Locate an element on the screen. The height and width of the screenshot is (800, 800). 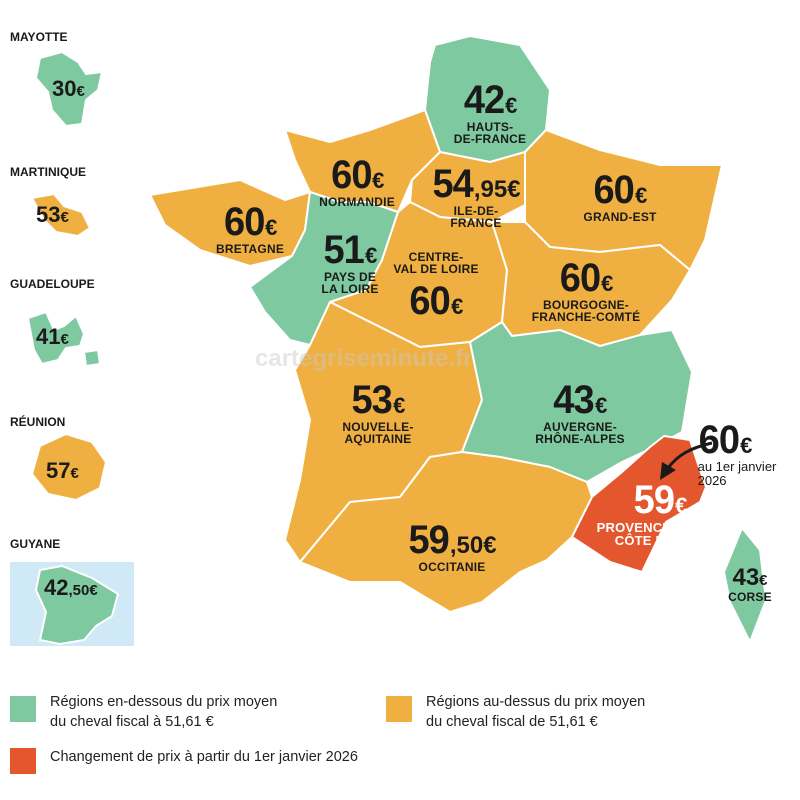
overseas-reunion-shape is located at coordinates (69, 467).